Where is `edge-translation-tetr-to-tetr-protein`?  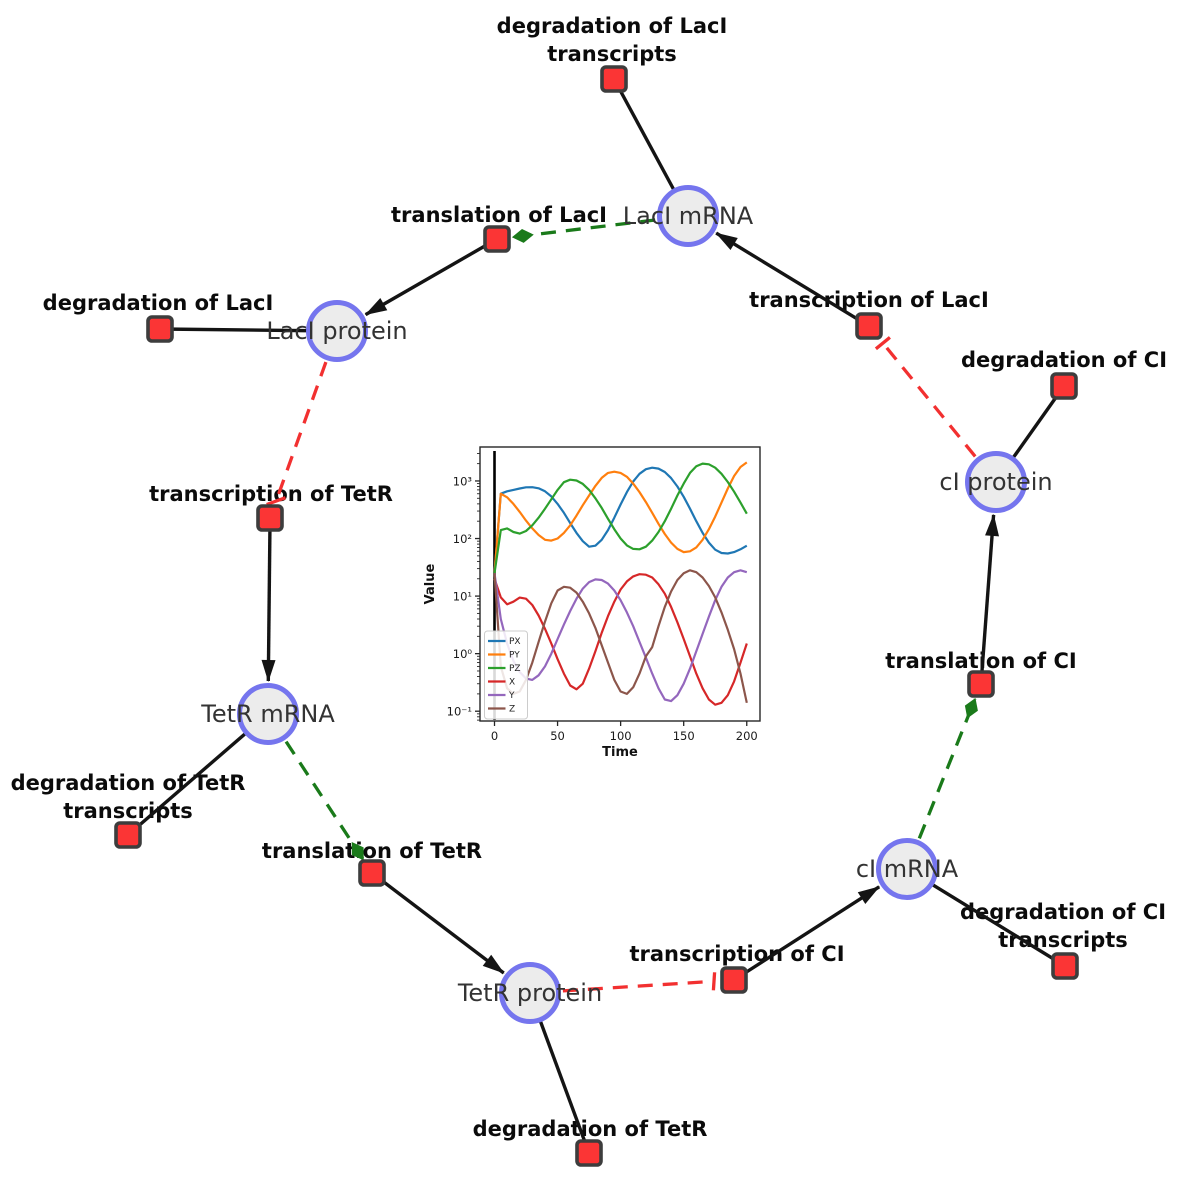 edge-translation-tetr-to-tetr-protein is located at coordinates (443, 927).